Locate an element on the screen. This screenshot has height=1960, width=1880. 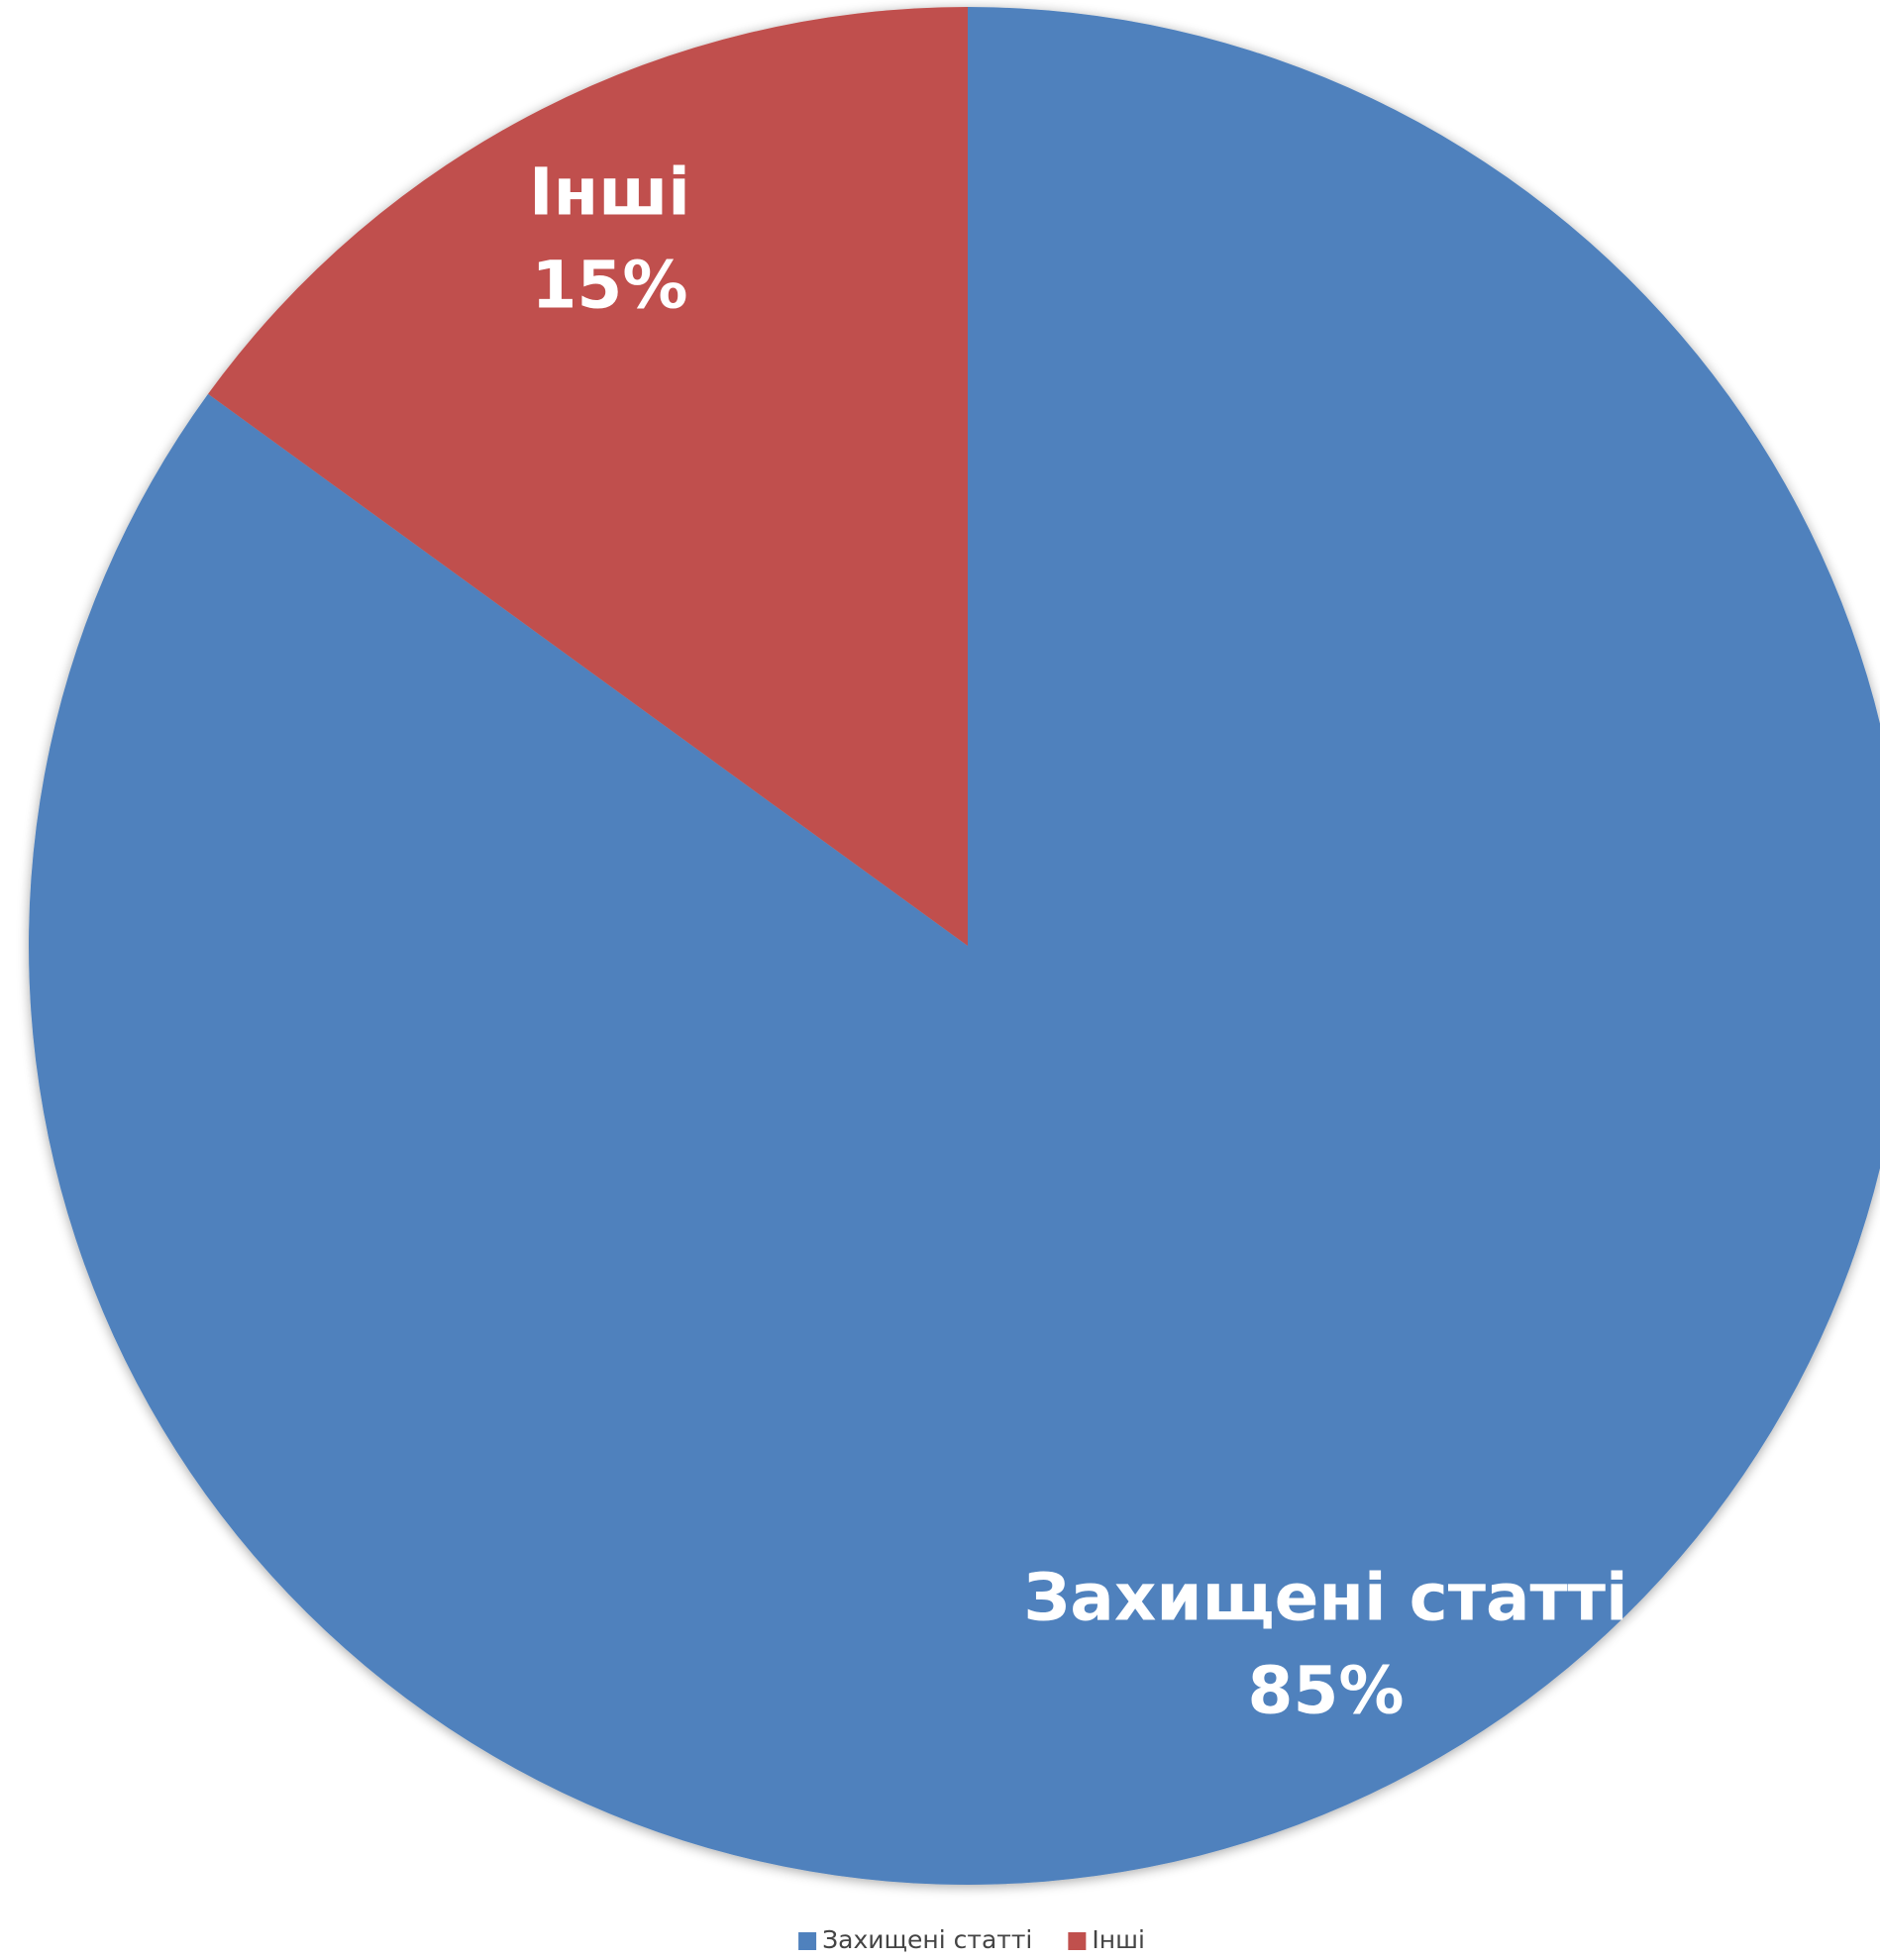
data-label-value: 85% is located at coordinates (1326, 1691).